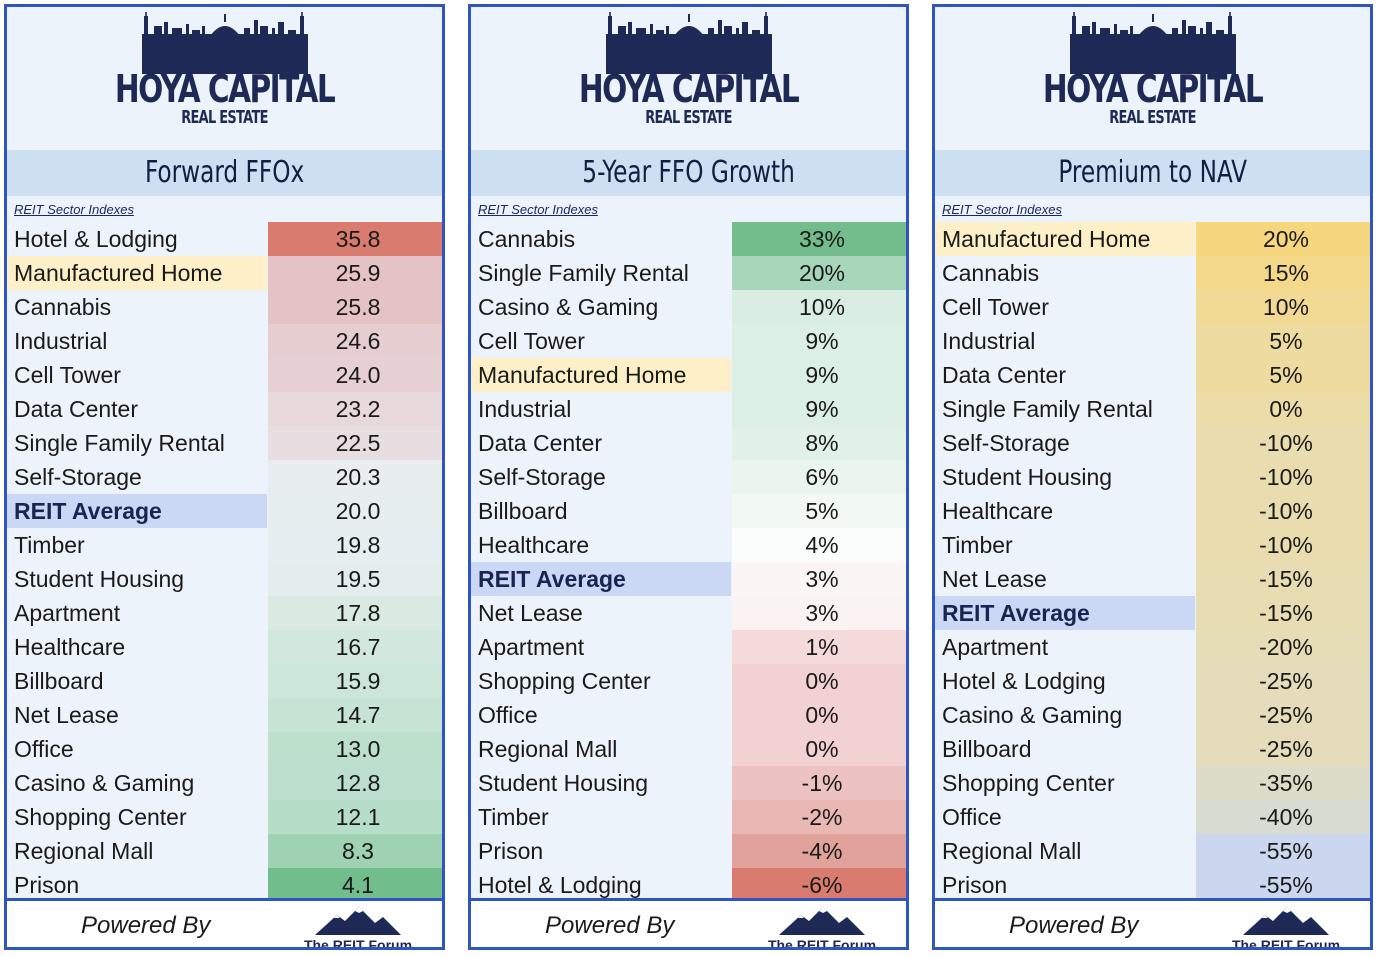 This screenshot has height=956, width=1384. I want to click on sector-value: -10%, so click(1283, 477).